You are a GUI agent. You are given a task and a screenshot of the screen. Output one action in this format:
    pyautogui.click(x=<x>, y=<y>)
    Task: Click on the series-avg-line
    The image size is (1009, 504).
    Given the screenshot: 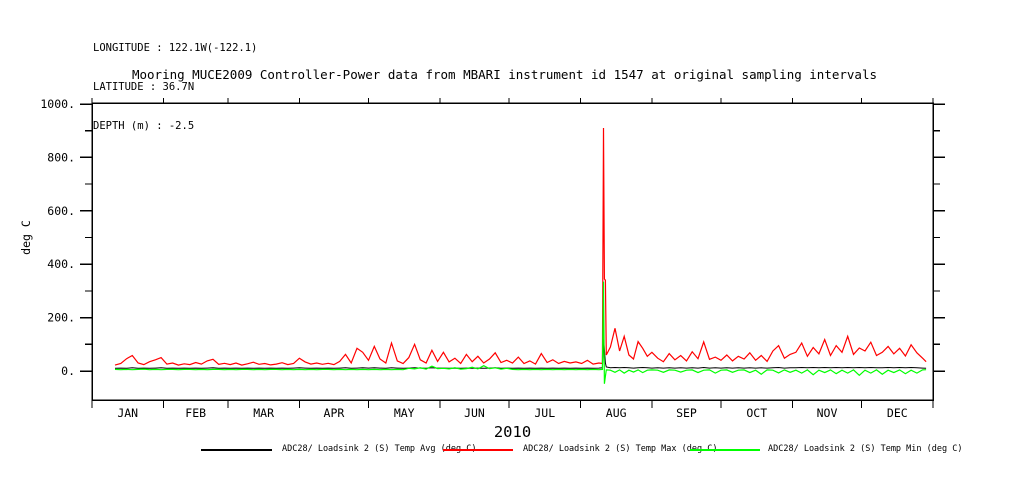 What is the action you would take?
    pyautogui.click(x=520, y=353)
    